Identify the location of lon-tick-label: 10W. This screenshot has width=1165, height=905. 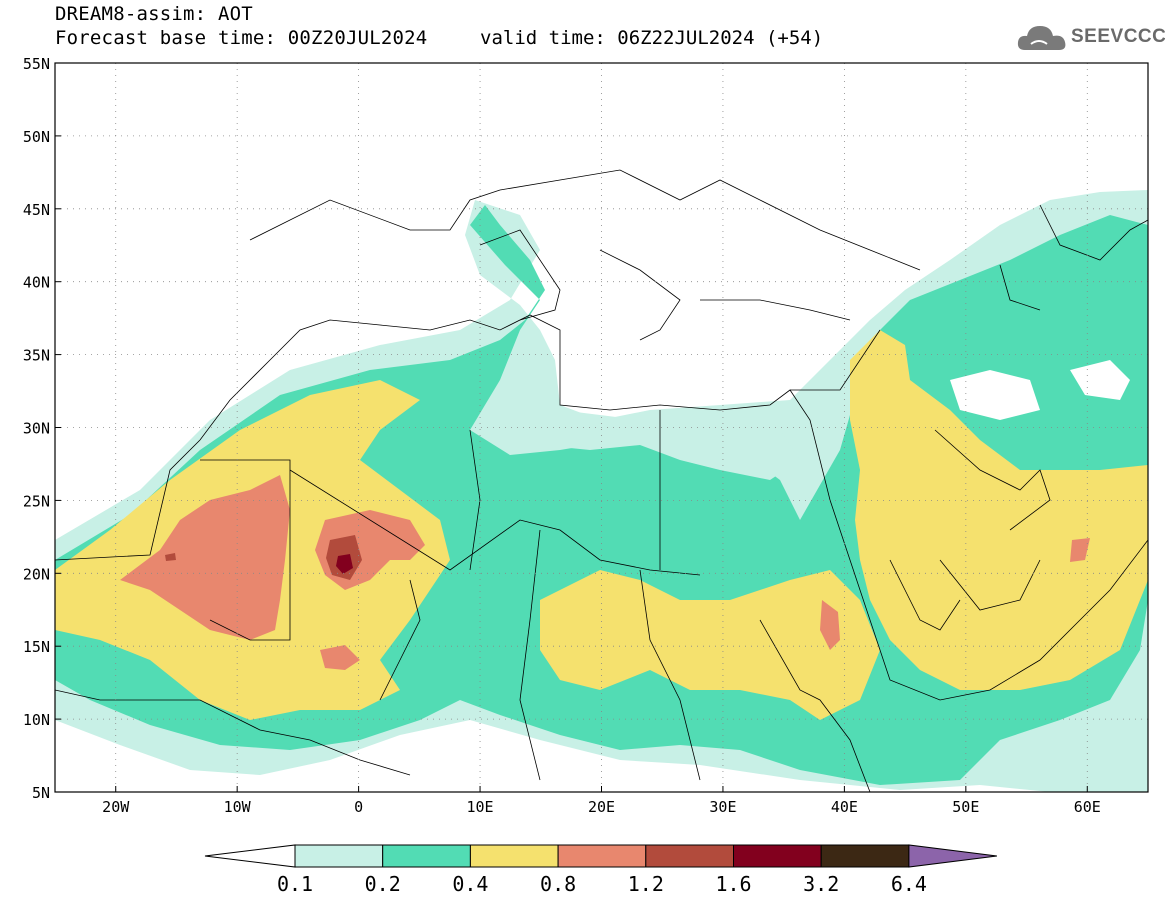
(238, 807).